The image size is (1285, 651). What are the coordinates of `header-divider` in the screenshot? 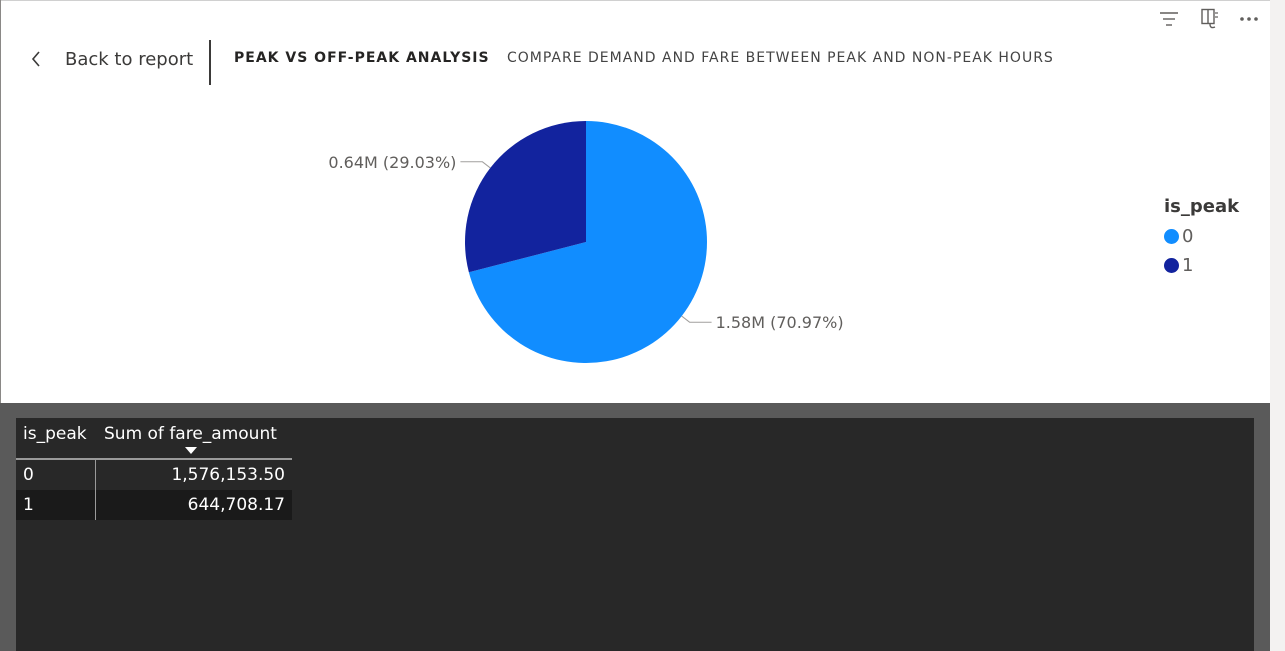 It's located at (210, 62).